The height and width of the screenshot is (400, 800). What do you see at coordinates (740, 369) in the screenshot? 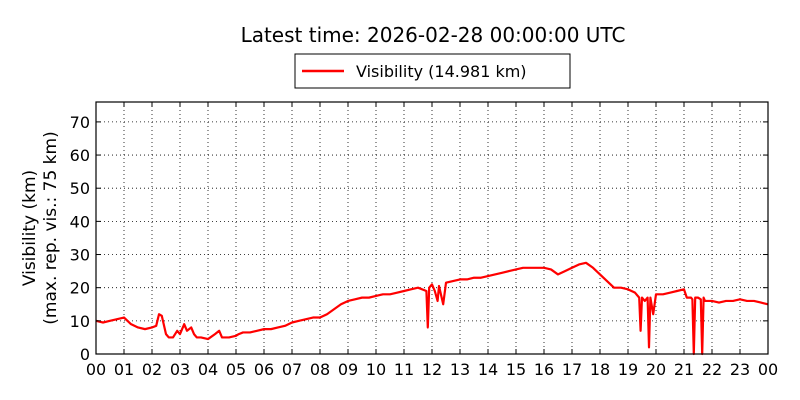
I see `x-tick-label: 23` at bounding box center [740, 369].